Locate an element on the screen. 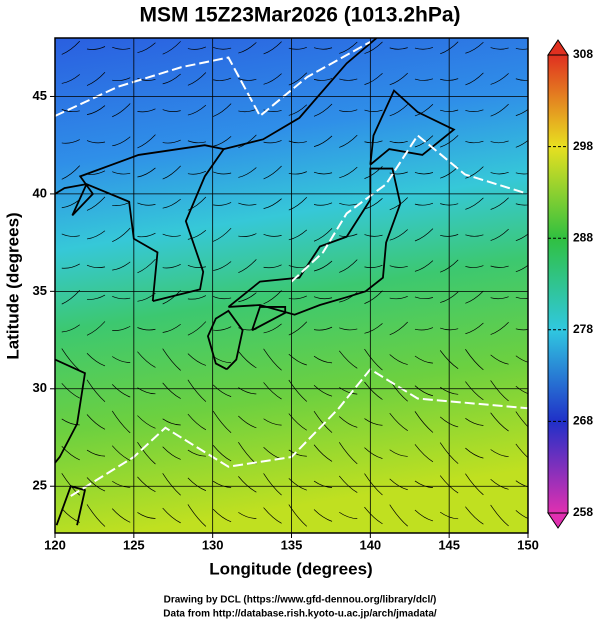 This screenshot has width=599, height=630. y-tick-label: 40 is located at coordinates (40, 192).